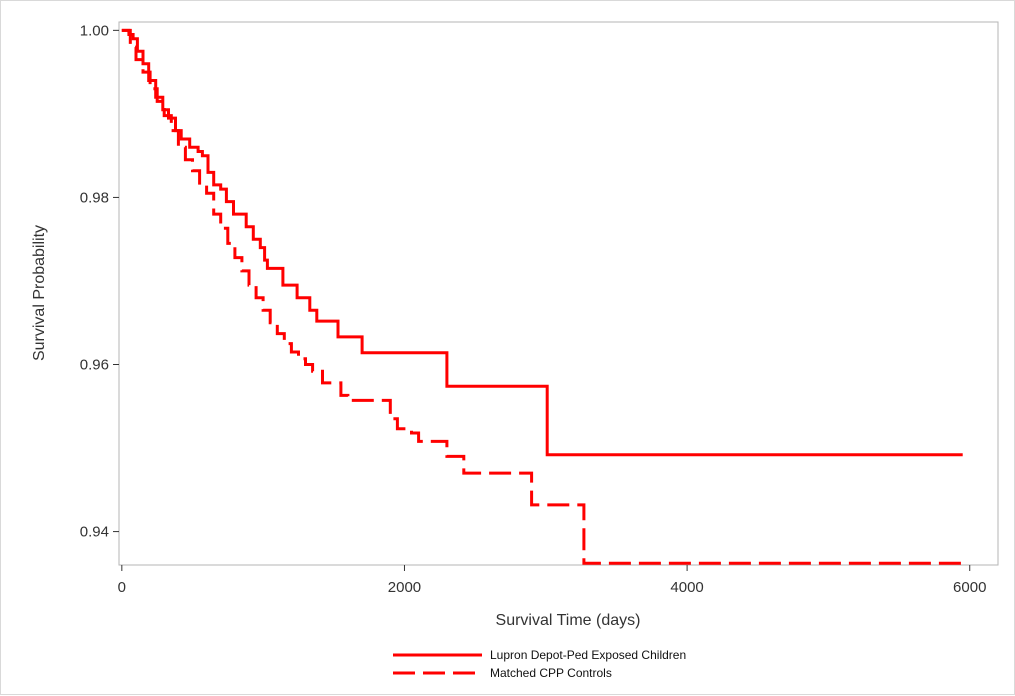  Describe the element at coordinates (94, 30) in the screenshot. I see `y-tick-label: 1.00` at that location.